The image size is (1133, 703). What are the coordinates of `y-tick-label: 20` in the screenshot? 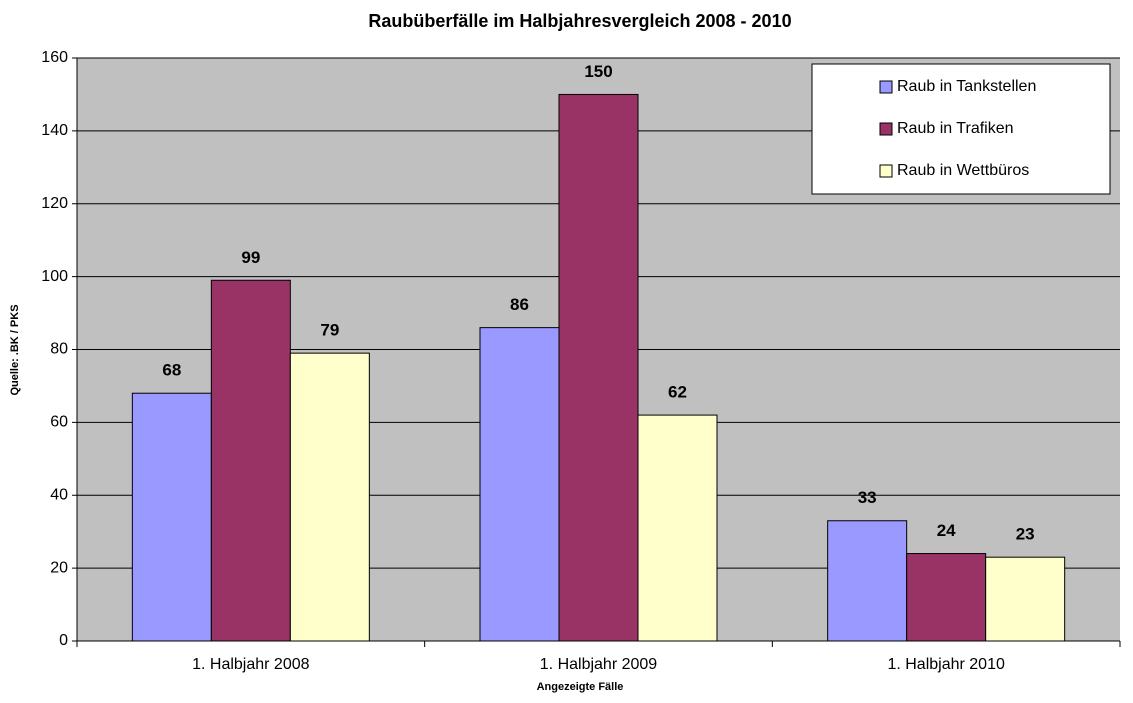 It's located at (59, 567).